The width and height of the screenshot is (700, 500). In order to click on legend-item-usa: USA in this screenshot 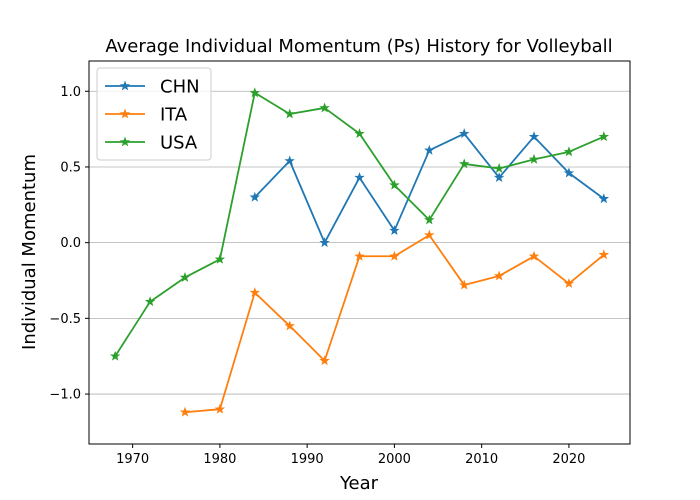, I will do `click(151, 143)`.